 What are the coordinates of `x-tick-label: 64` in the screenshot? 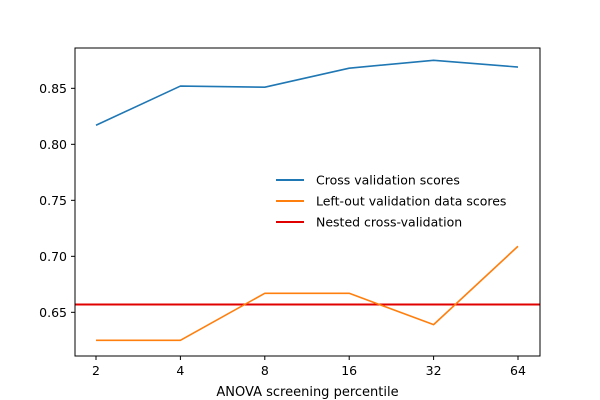 It's located at (518, 370).